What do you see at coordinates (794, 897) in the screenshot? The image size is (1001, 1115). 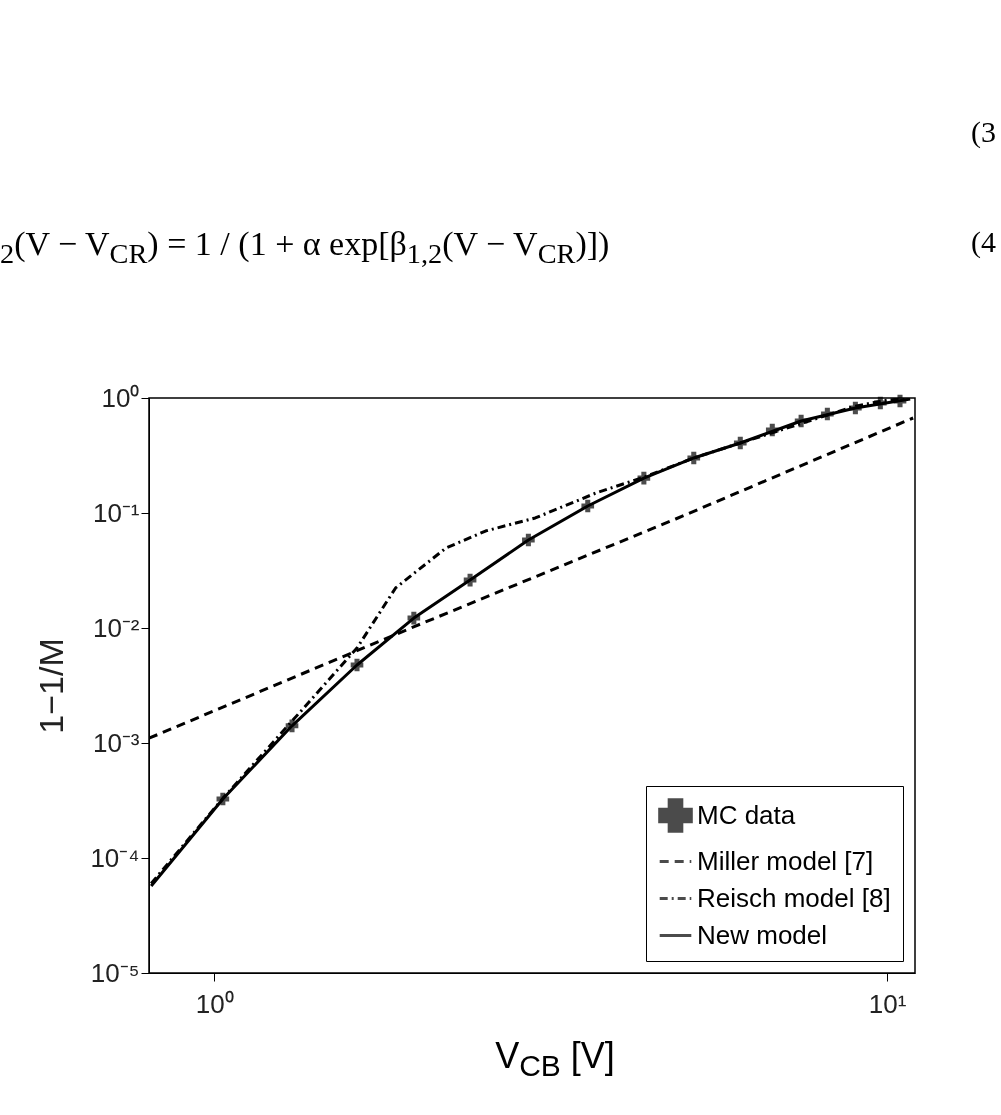 I see `legend-label: Reisch model [8]` at bounding box center [794, 897].